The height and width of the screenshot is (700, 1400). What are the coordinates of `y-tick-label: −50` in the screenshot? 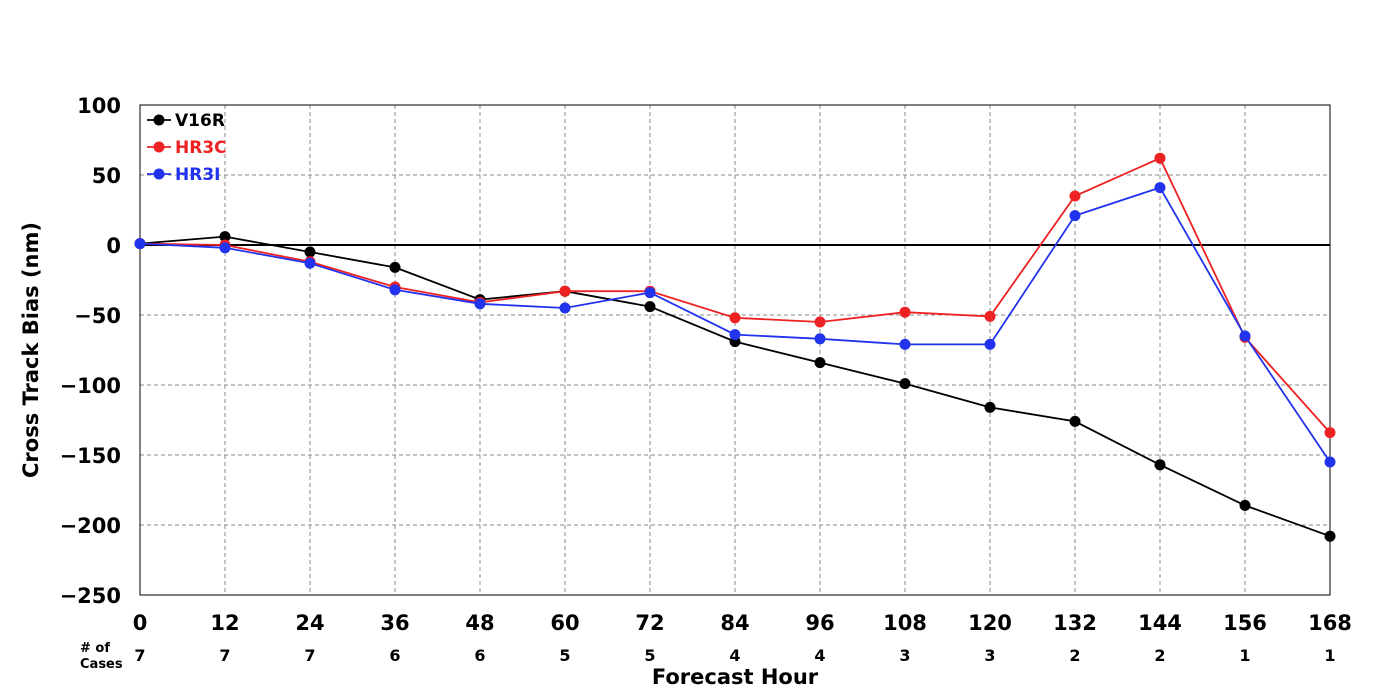 It's located at (97, 316).